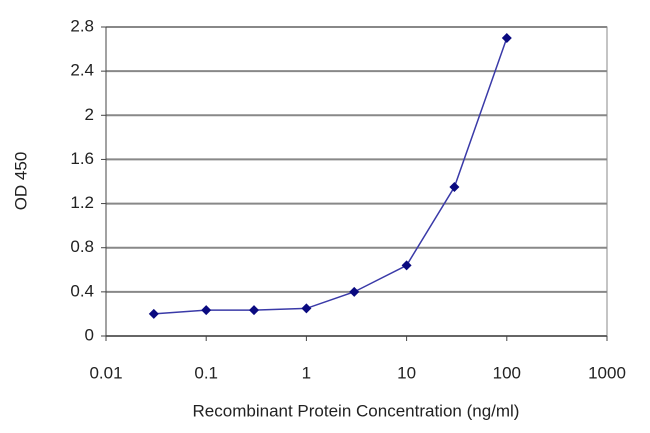 Image resolution: width=650 pixels, height=433 pixels. Describe the element at coordinates (406, 372) in the screenshot. I see `x-tick-label: 10` at that location.